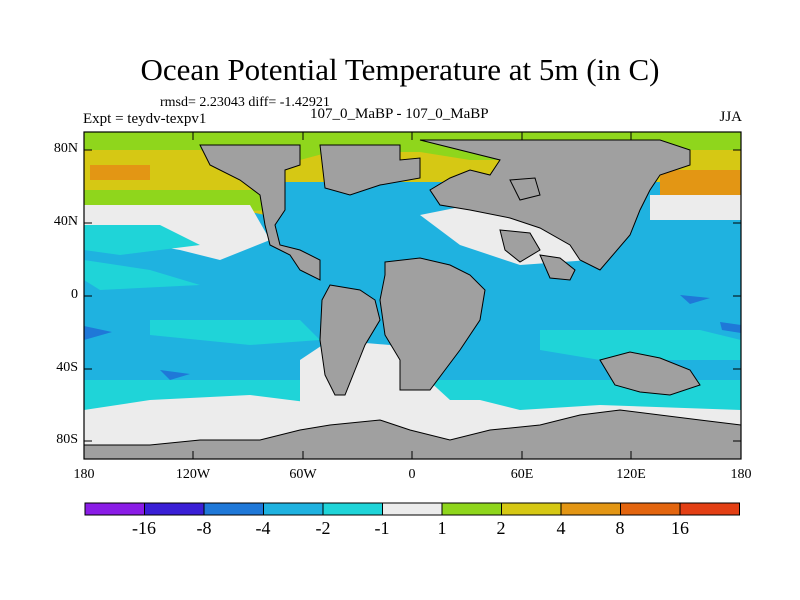 The height and width of the screenshot is (600, 800). What do you see at coordinates (522, 474) in the screenshot?
I see `x-tick-label: 60E` at bounding box center [522, 474].